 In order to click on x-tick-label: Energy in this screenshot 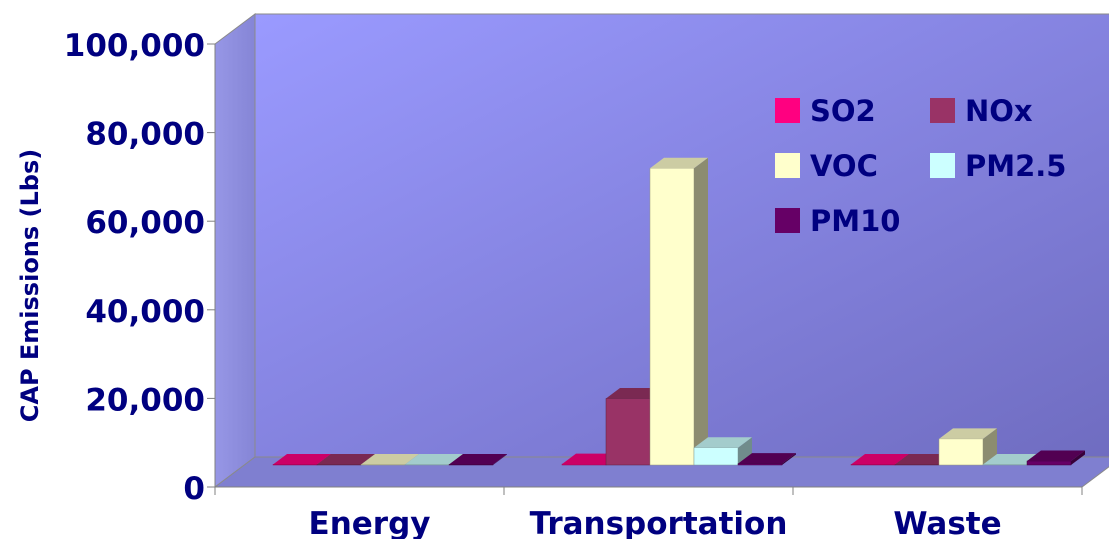, I will do `click(370, 522)`.